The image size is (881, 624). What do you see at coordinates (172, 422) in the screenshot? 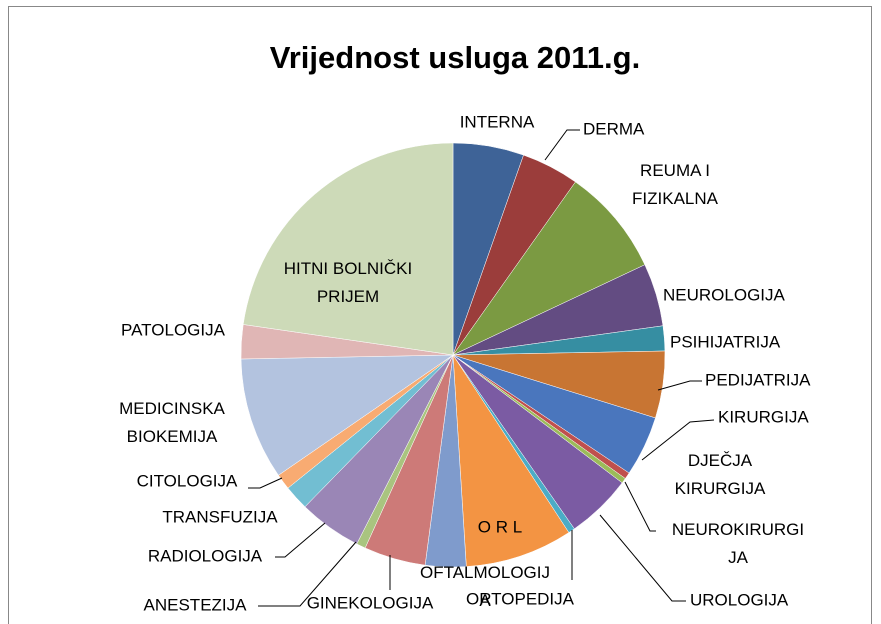
I see `slice-label: MEDICINSKA BIOKEMIJA` at bounding box center [172, 422].